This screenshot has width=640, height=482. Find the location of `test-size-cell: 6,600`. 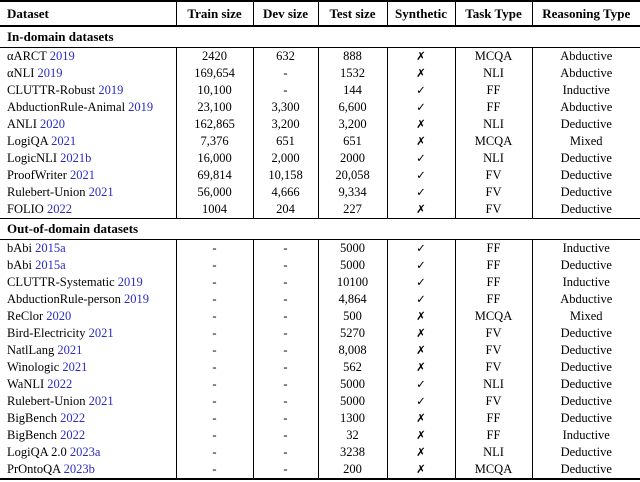

test-size-cell: 6,600 is located at coordinates (352, 107).